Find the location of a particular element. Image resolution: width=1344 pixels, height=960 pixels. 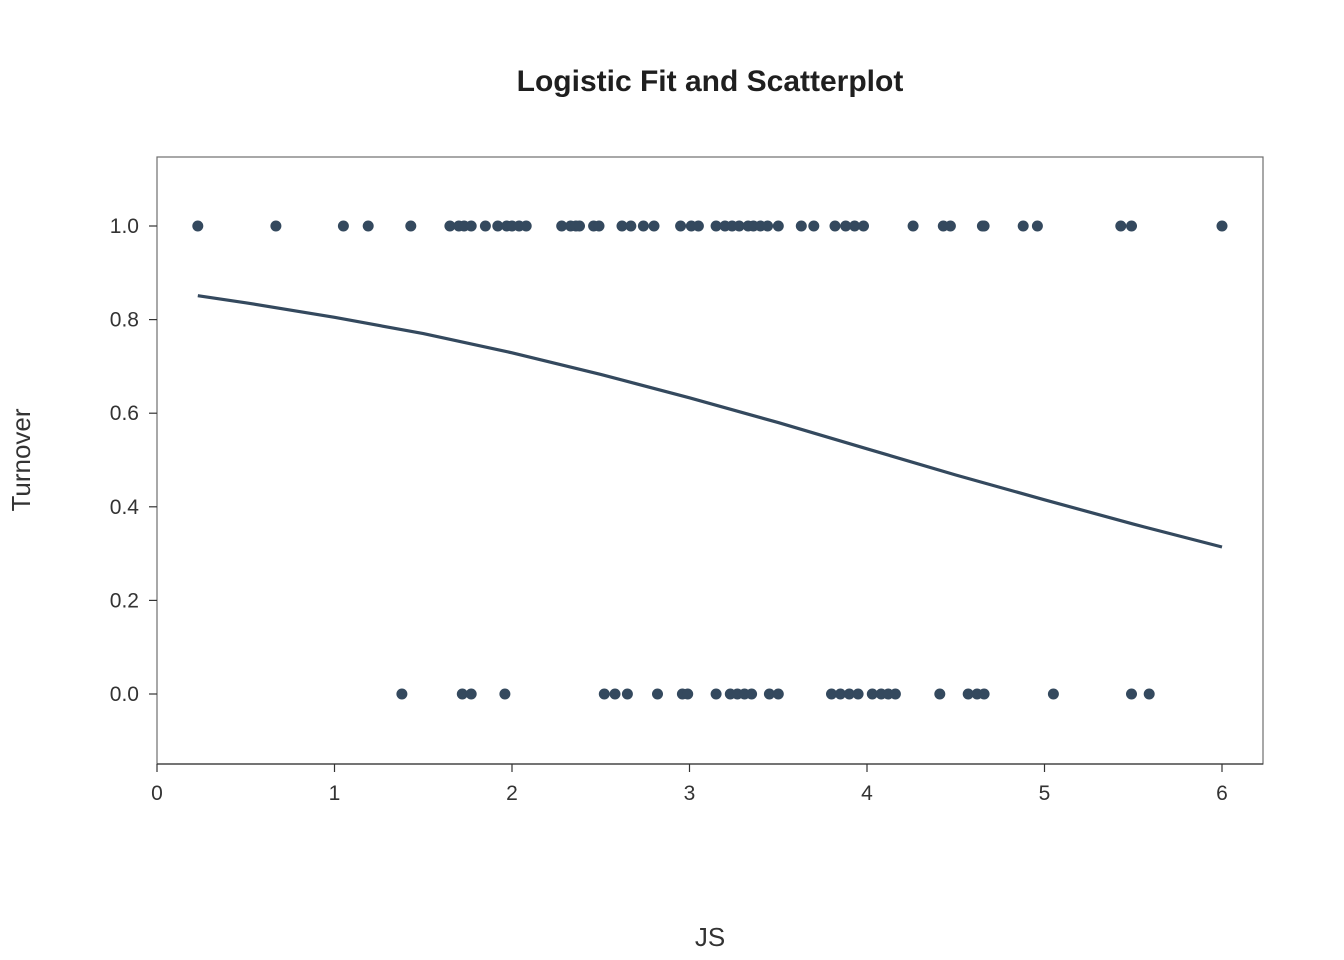

x-axis-label: JS is located at coordinates (710, 937).